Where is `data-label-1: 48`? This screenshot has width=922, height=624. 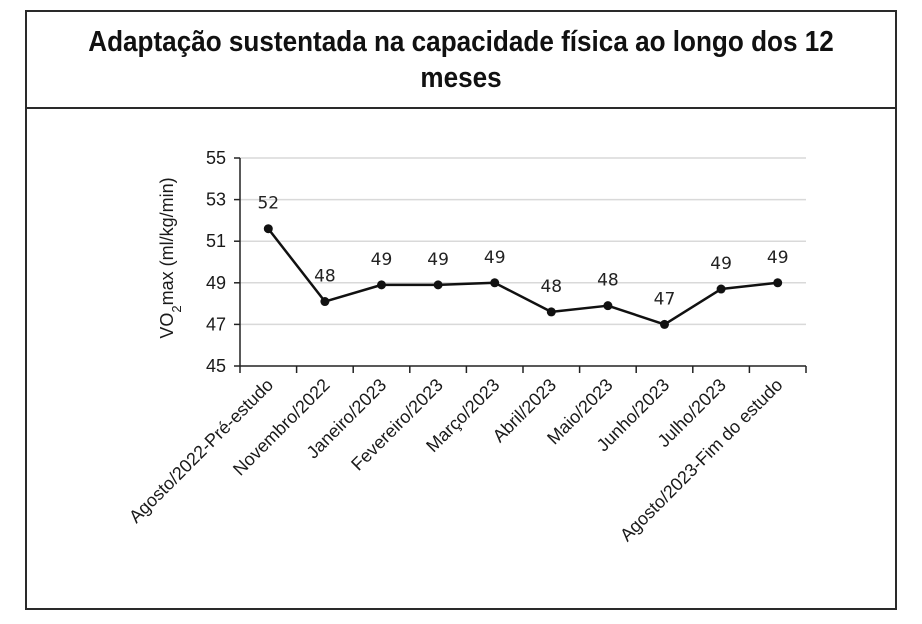 data-label-1: 48 is located at coordinates (325, 277).